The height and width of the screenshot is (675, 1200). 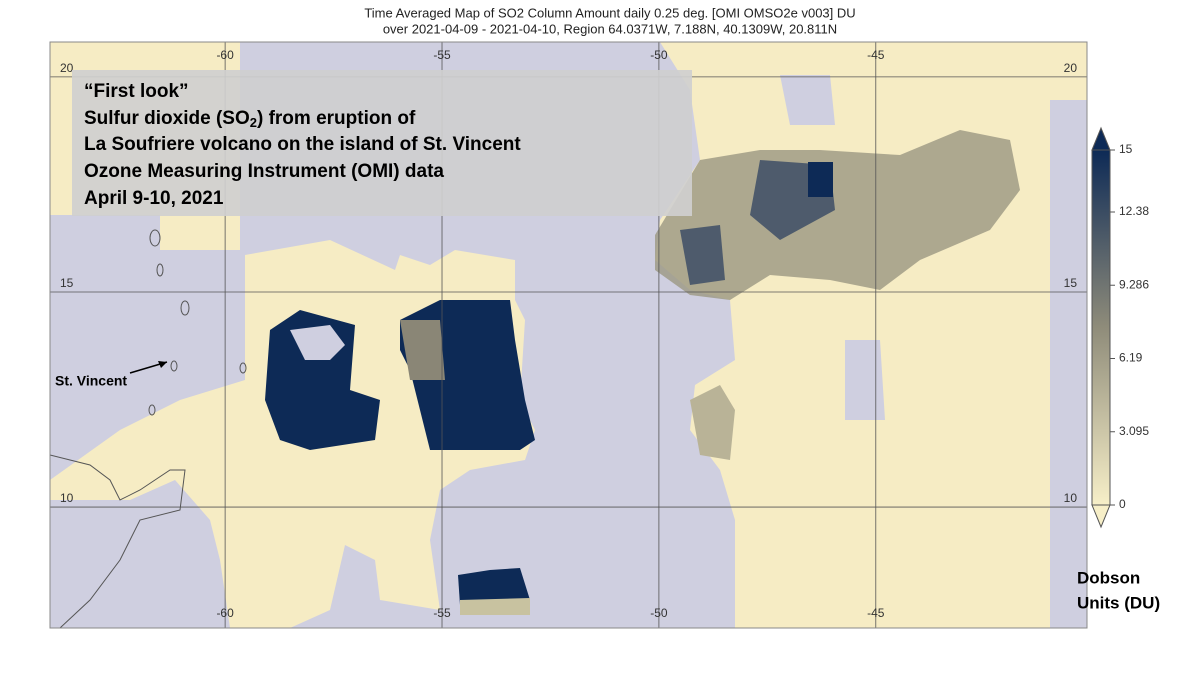 I want to click on annotation-line: April 9-10, 2021, so click(x=154, y=198).